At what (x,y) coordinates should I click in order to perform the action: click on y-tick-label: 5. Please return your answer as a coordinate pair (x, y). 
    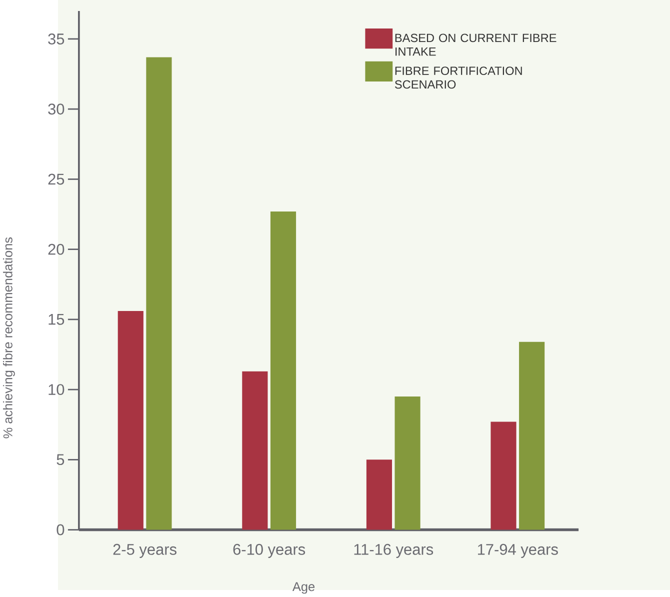
    Looking at the image, I should click on (60, 460).